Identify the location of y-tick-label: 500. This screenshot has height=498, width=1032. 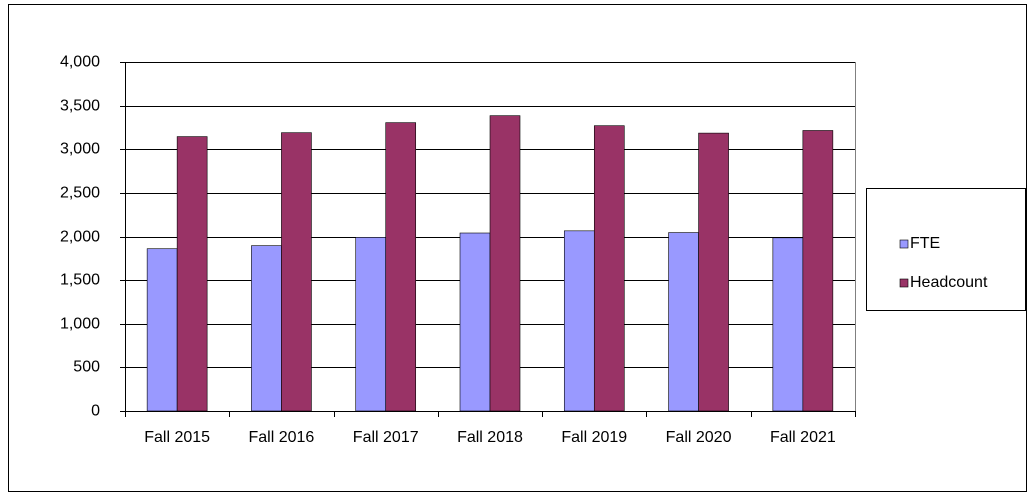
(86, 367).